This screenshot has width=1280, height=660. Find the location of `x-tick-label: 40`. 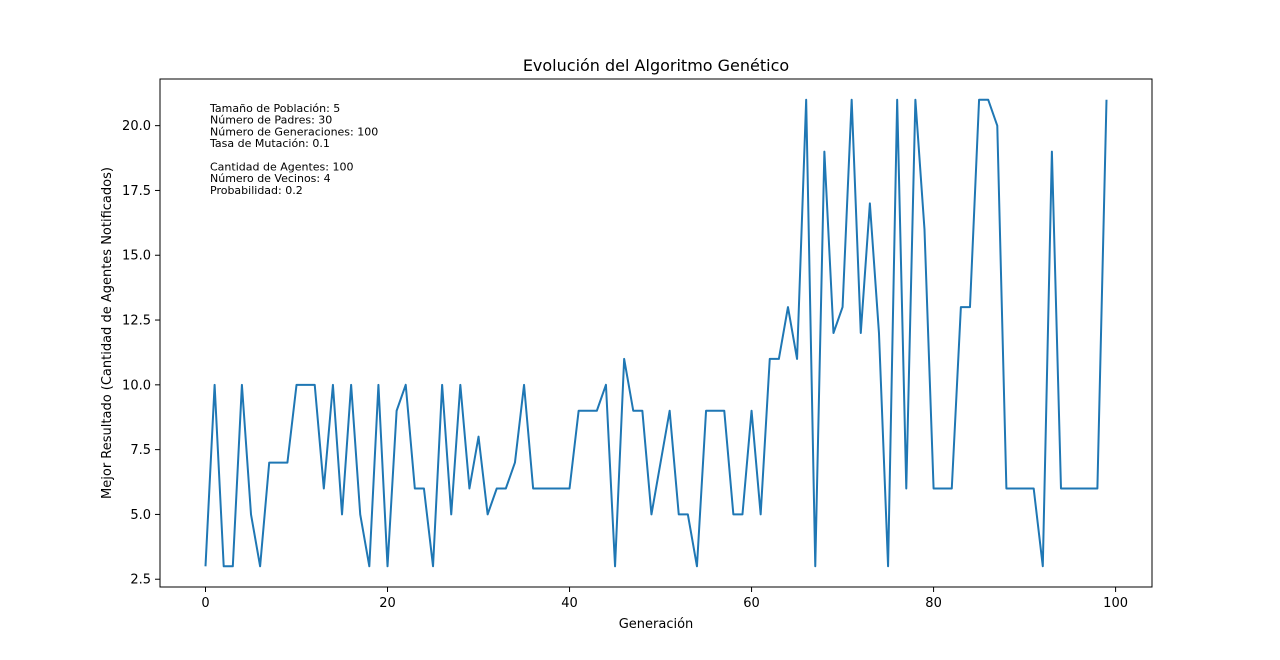

x-tick-label: 40 is located at coordinates (569, 603).